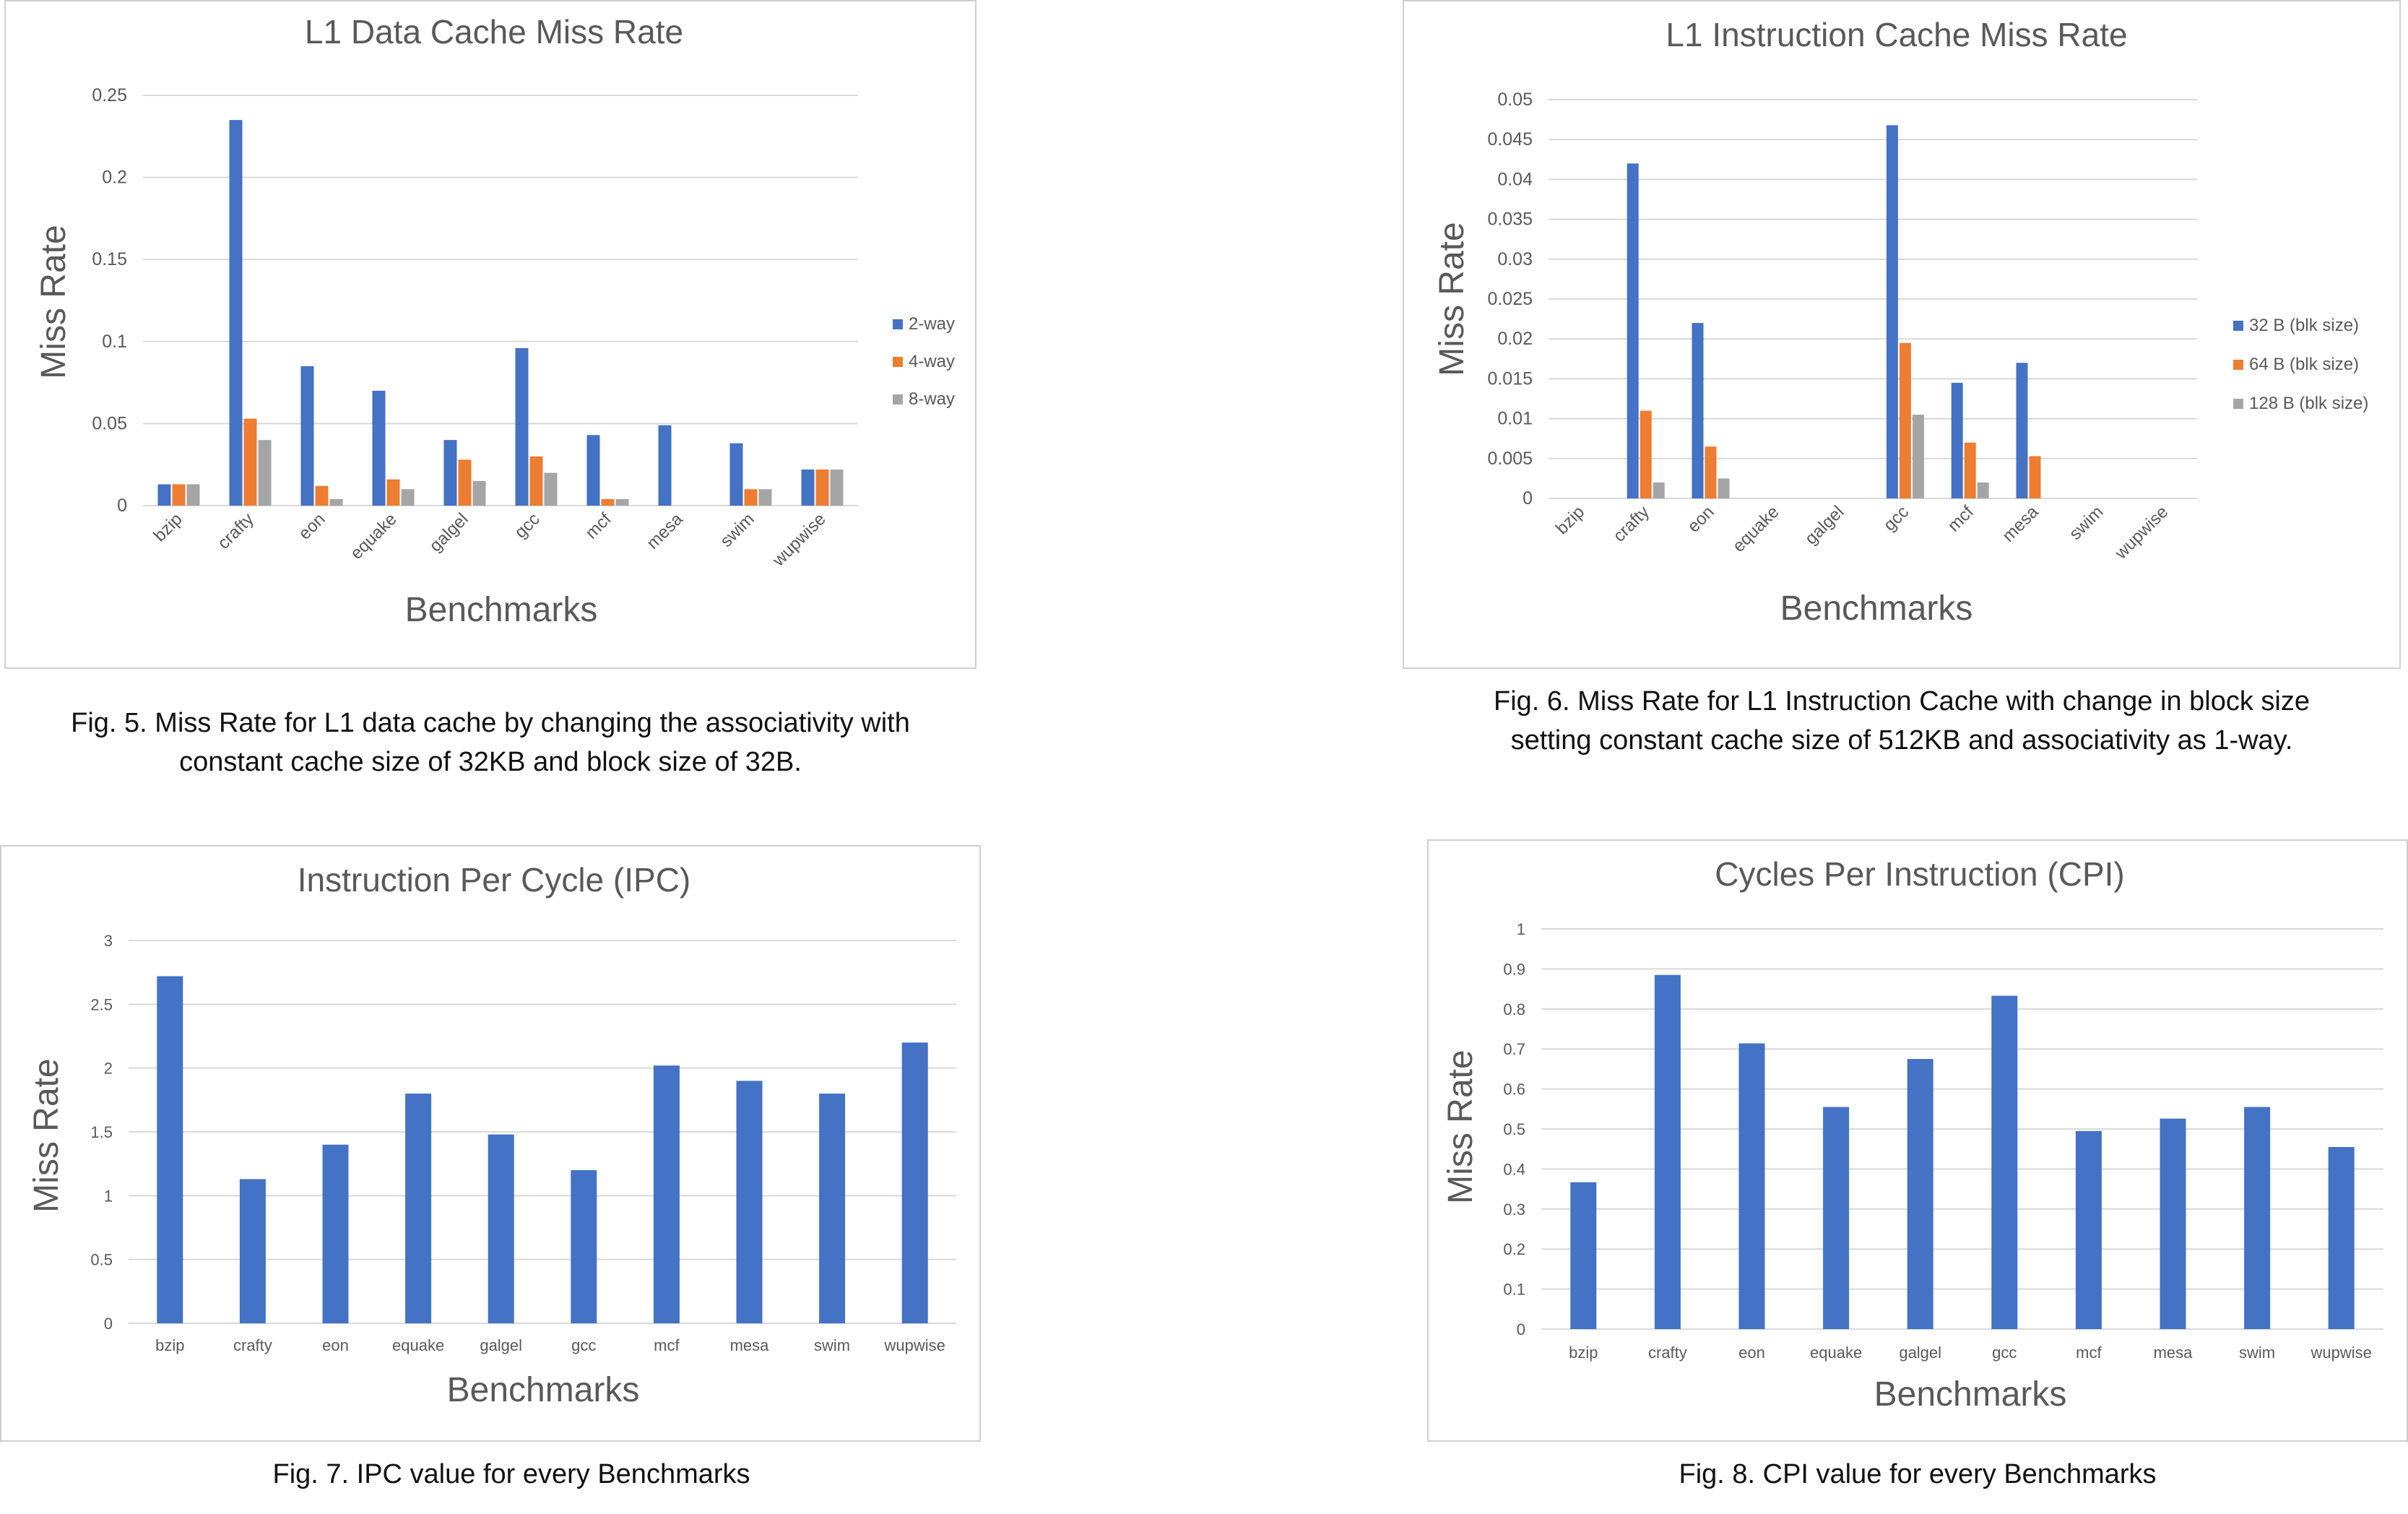 Image resolution: width=2408 pixels, height=1514 pixels. I want to click on chart-title: L1 Data Cache Miss Rate, so click(494, 32).